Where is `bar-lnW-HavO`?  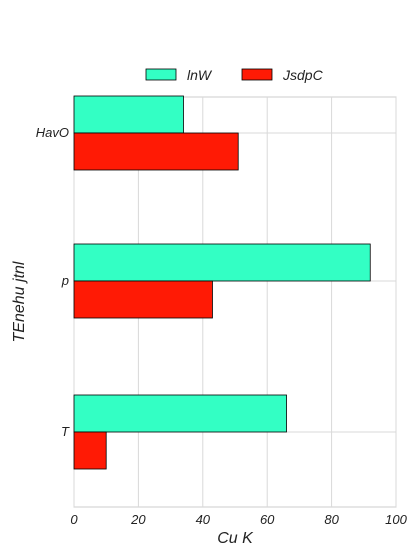 bar-lnW-HavO is located at coordinates (128, 114).